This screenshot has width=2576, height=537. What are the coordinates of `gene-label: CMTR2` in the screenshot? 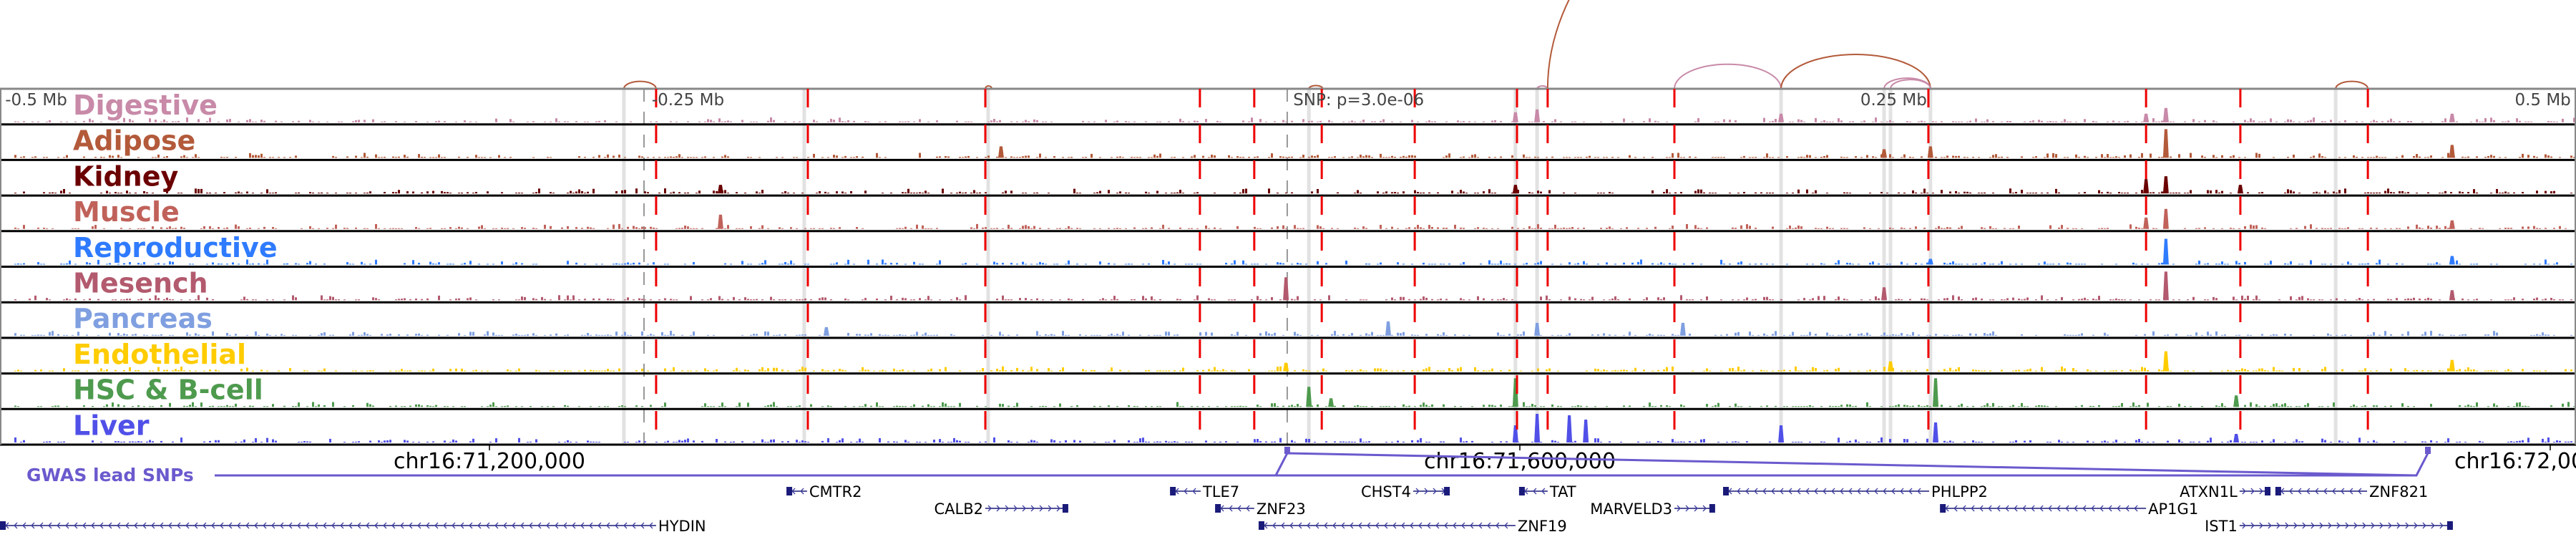 It's located at (835, 491).